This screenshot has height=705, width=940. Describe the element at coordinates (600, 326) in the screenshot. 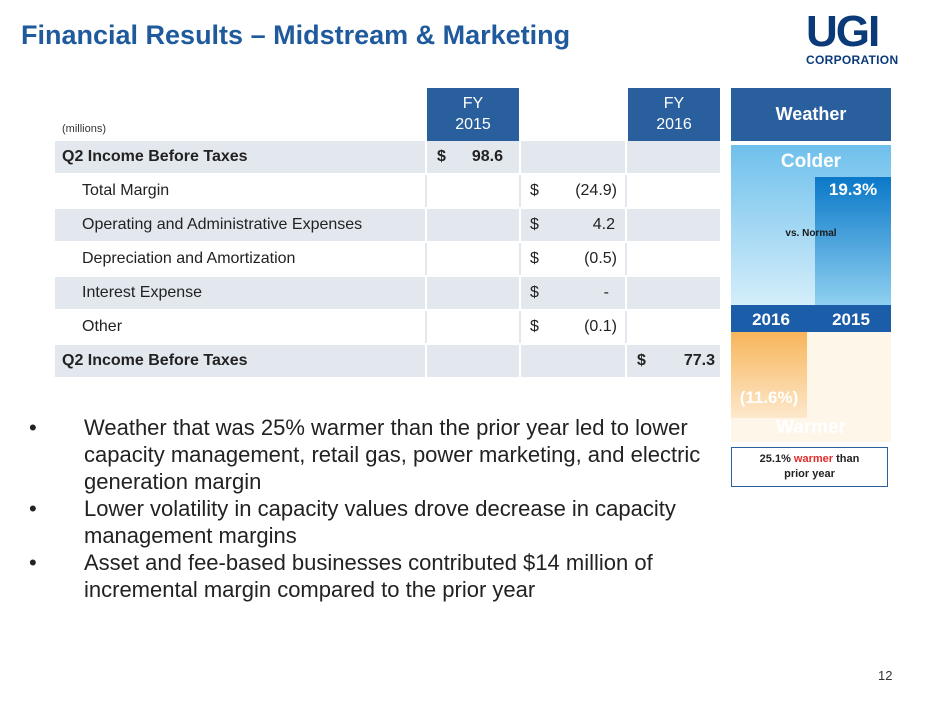

I see `change-value: (0.1)` at that location.